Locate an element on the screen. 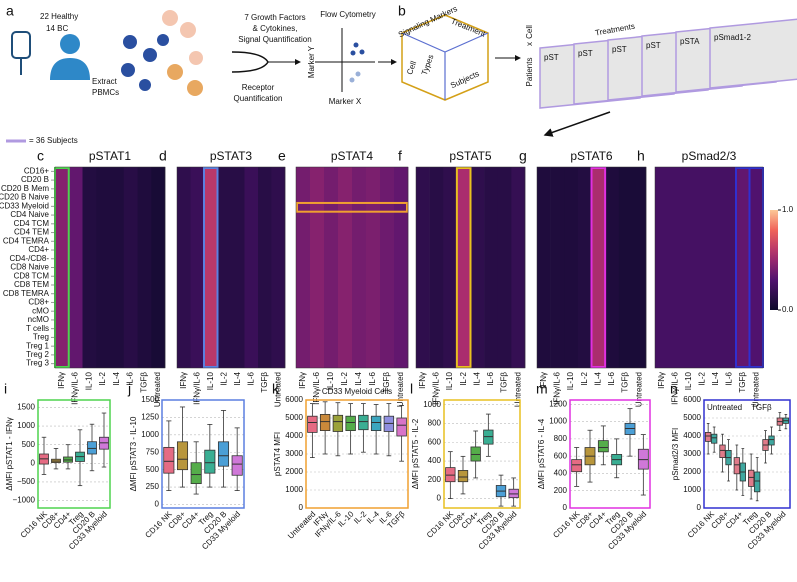  y-tick-label: 6000 is located at coordinates (294, 399).